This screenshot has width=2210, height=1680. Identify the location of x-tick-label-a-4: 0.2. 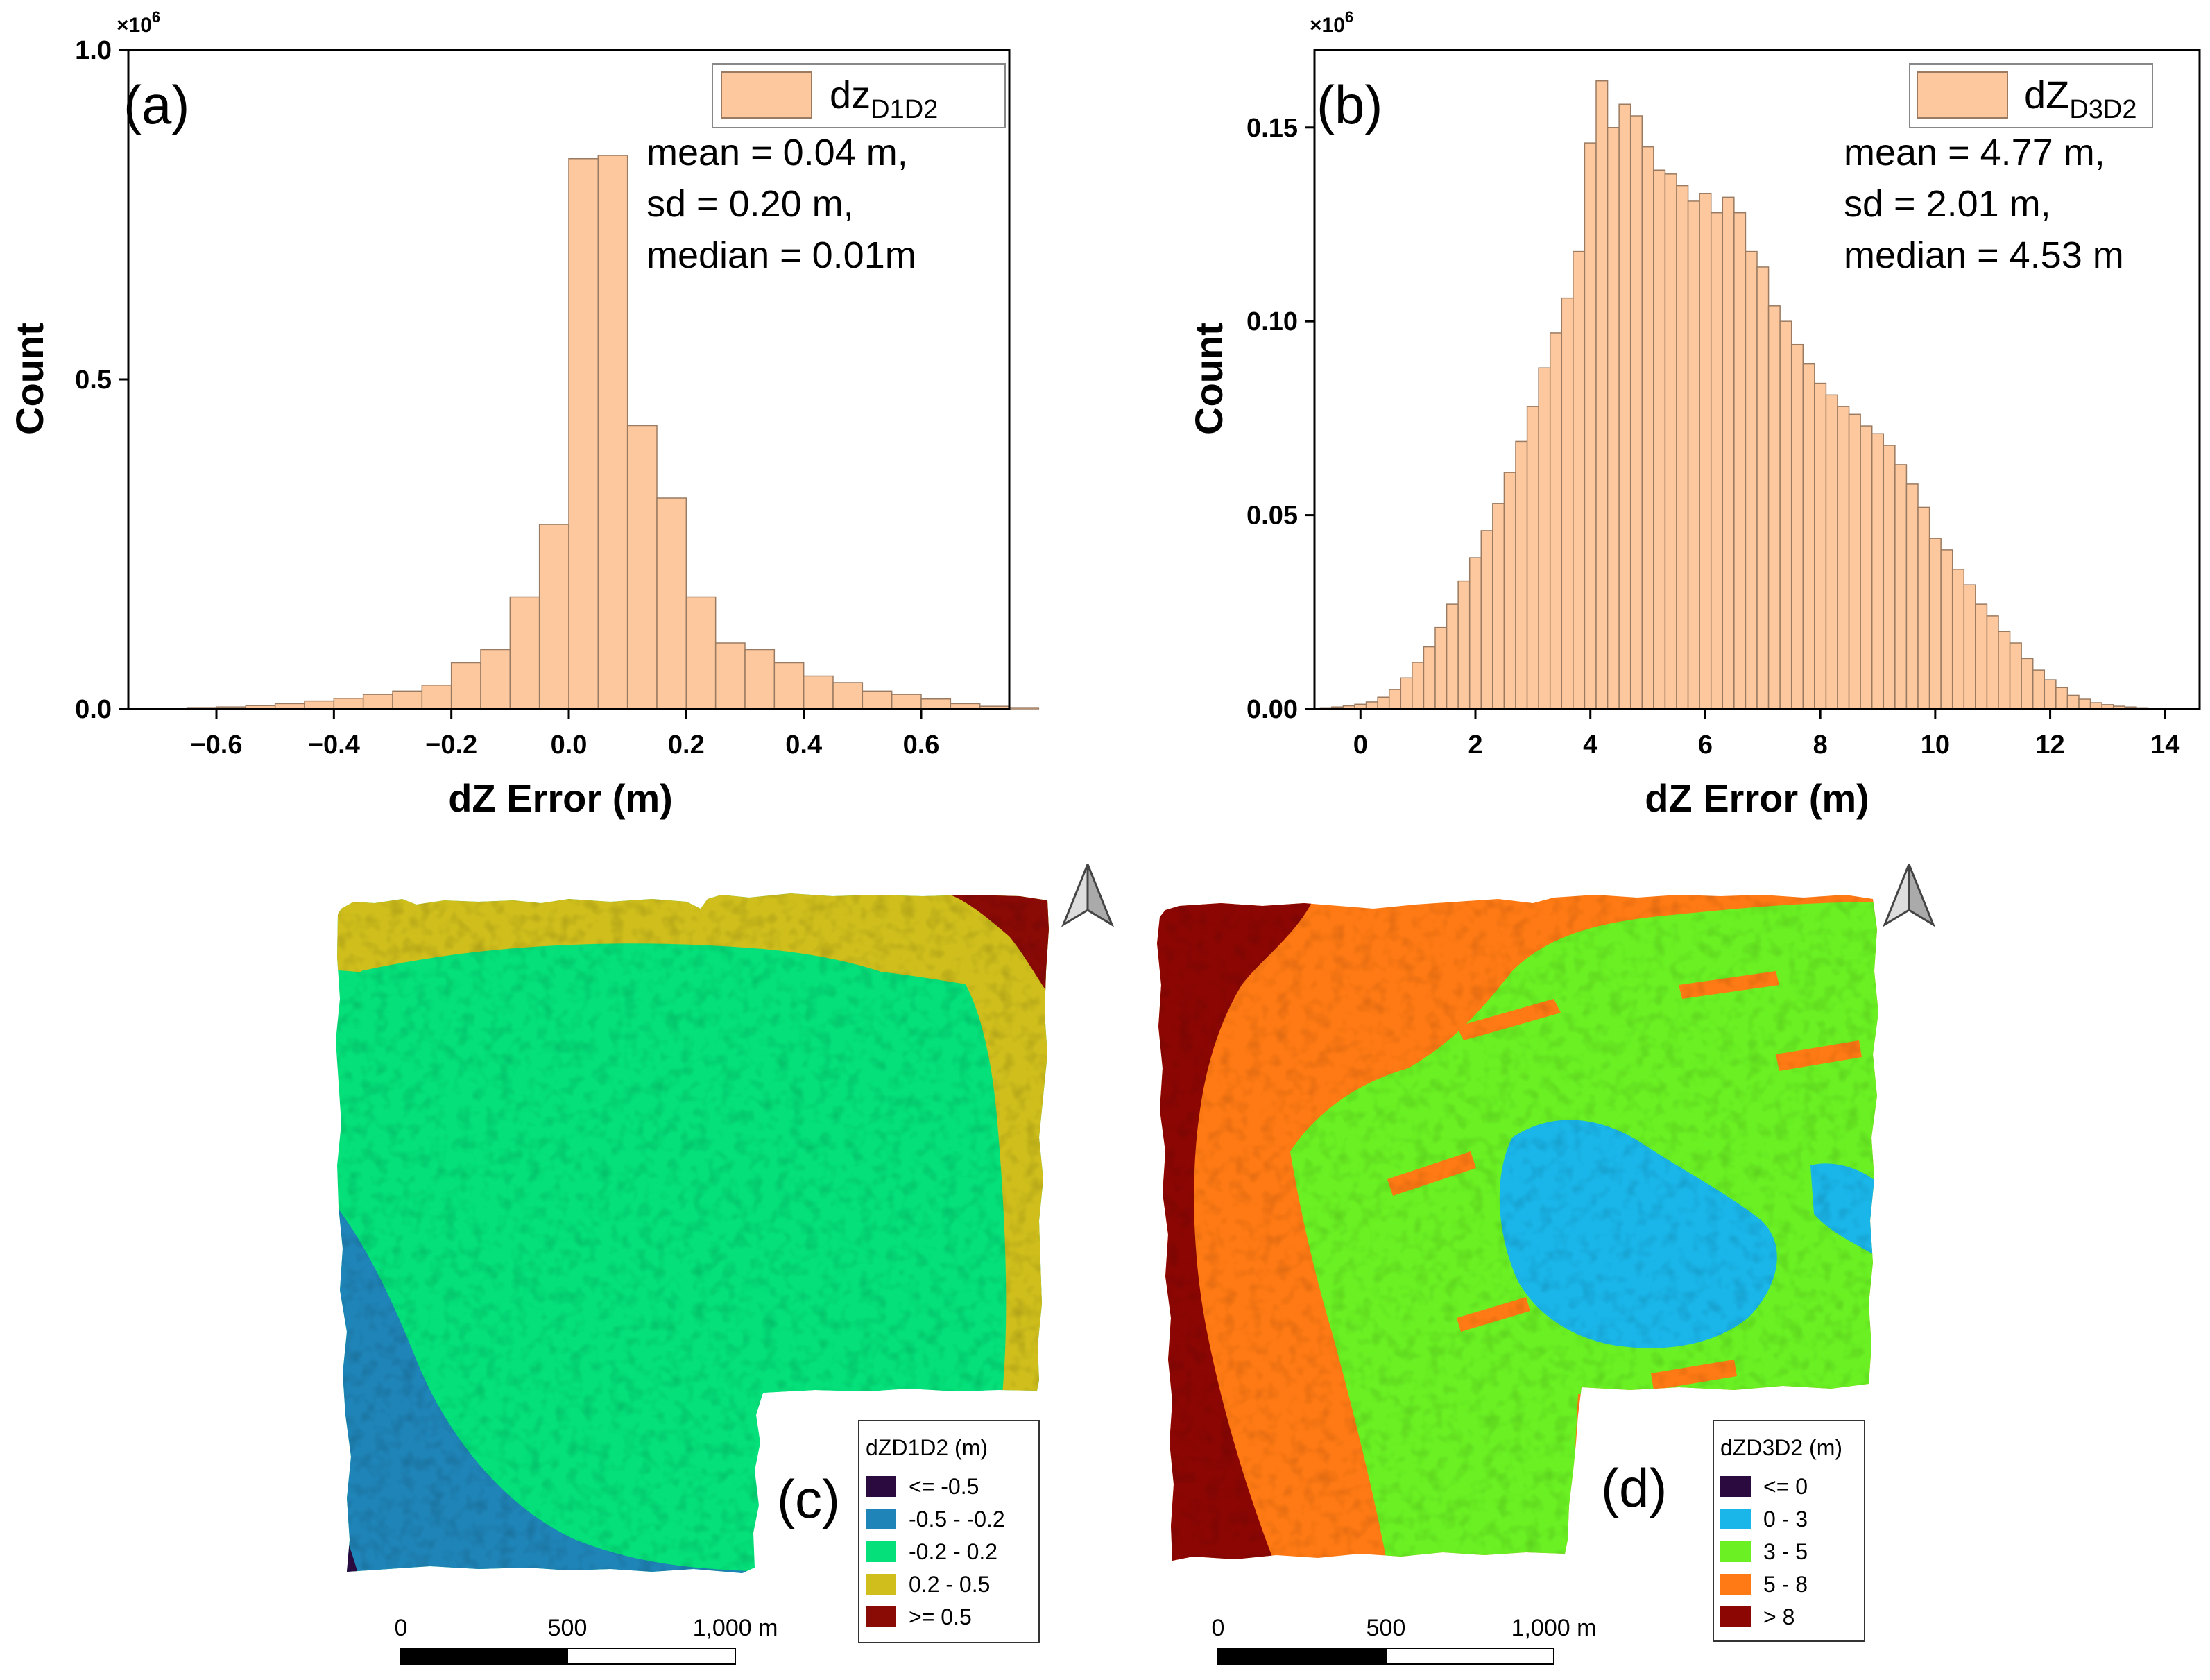
(686, 745).